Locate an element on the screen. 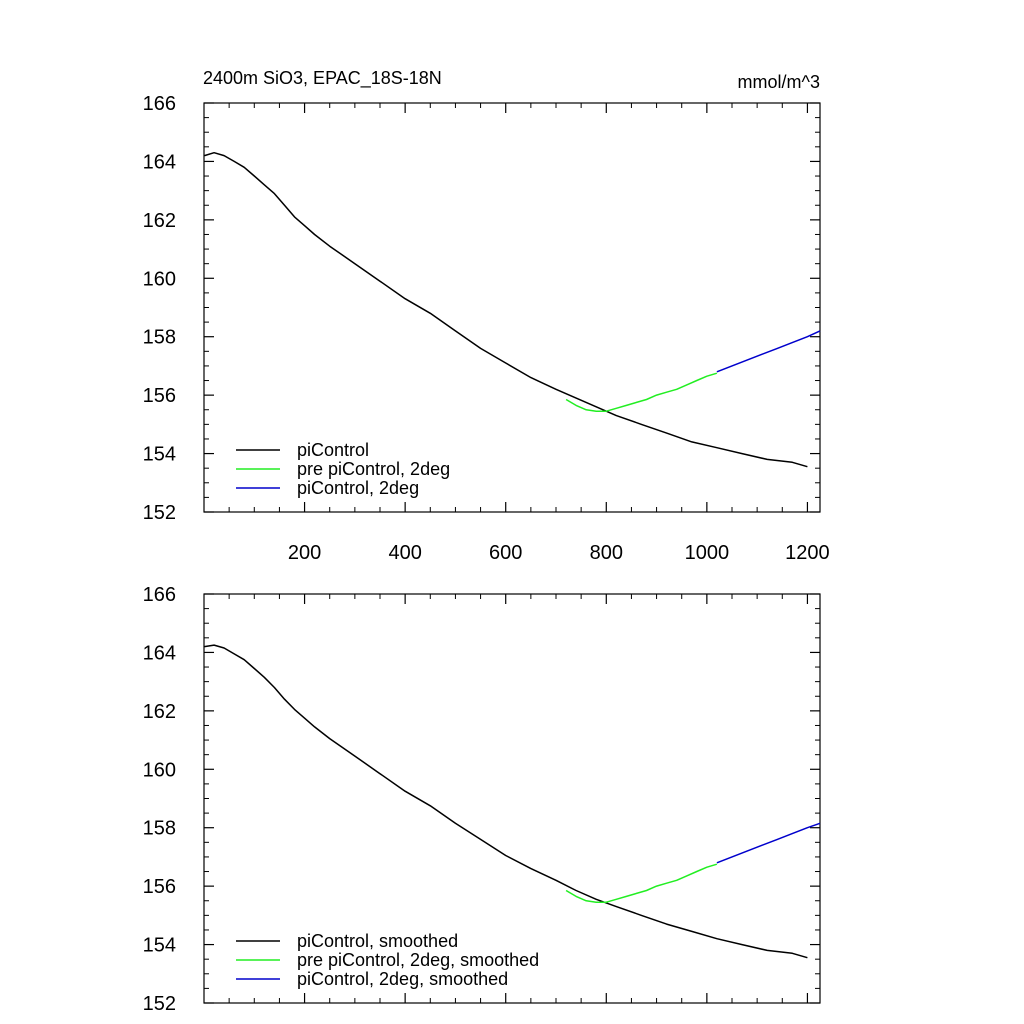 The height and width of the screenshot is (1024, 1024). x-tick-label: 1000 is located at coordinates (707, 553).